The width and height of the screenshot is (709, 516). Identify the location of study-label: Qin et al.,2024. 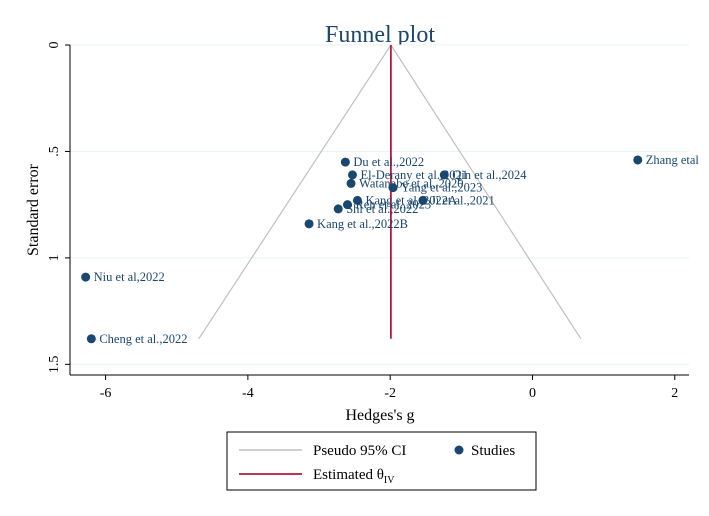
(489, 175).